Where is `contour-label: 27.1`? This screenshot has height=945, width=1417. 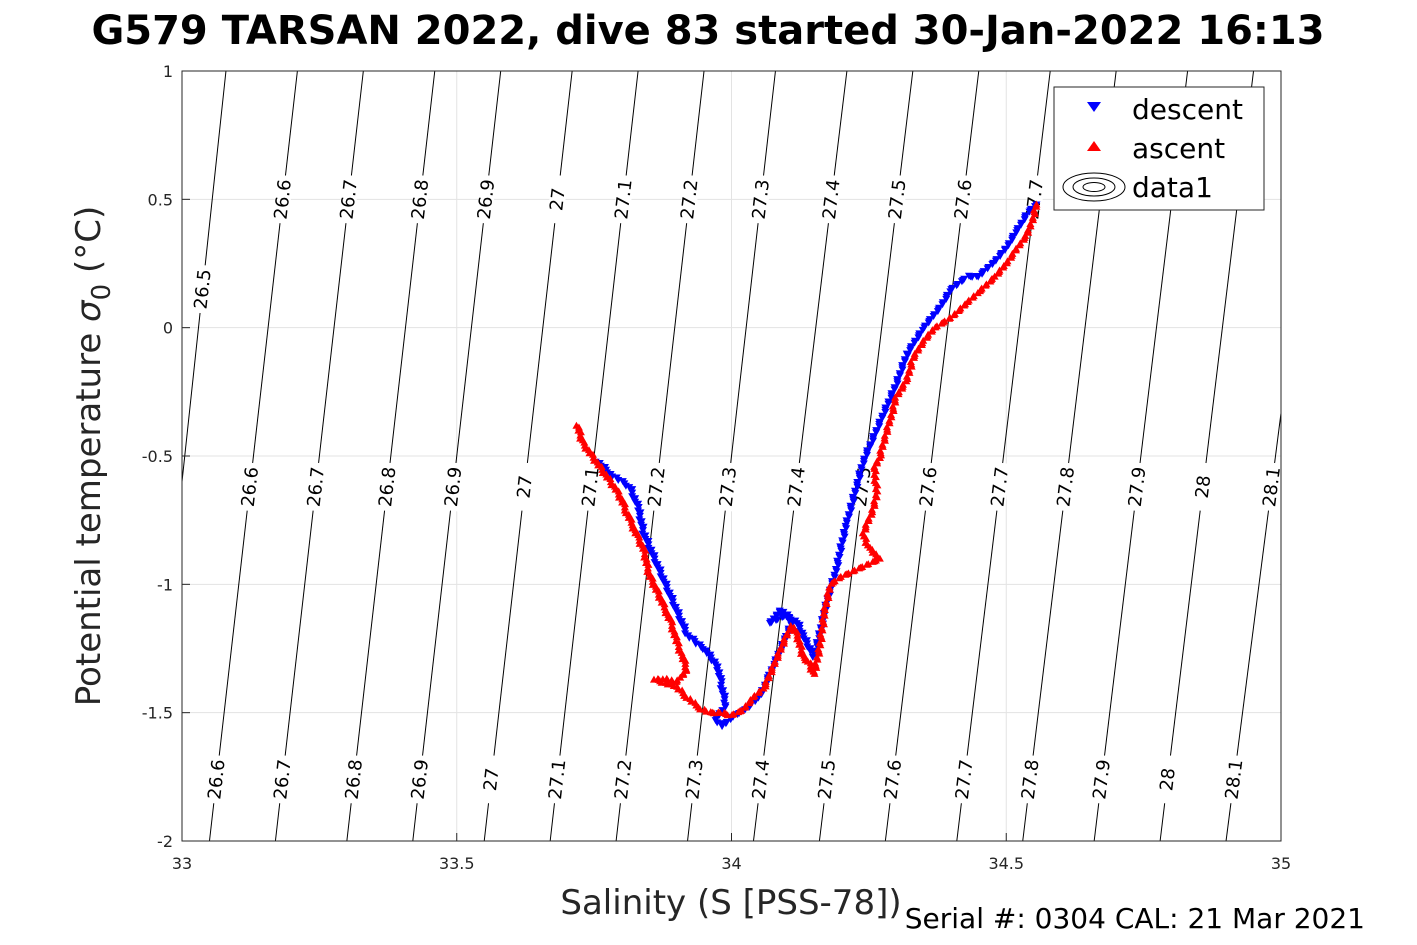
contour-label: 27.1 is located at coordinates (623, 199).